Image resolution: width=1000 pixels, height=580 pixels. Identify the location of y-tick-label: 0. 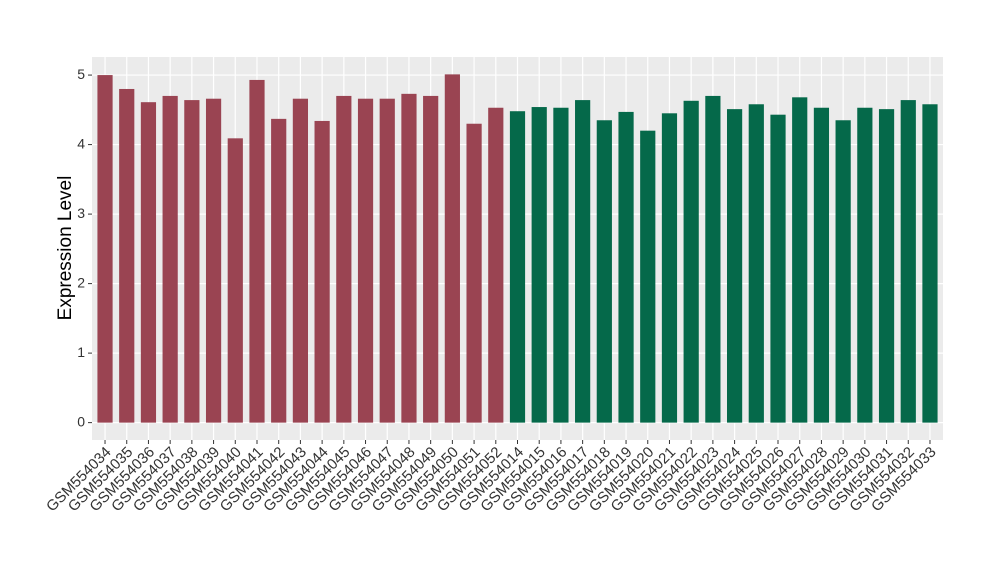
(81, 421).